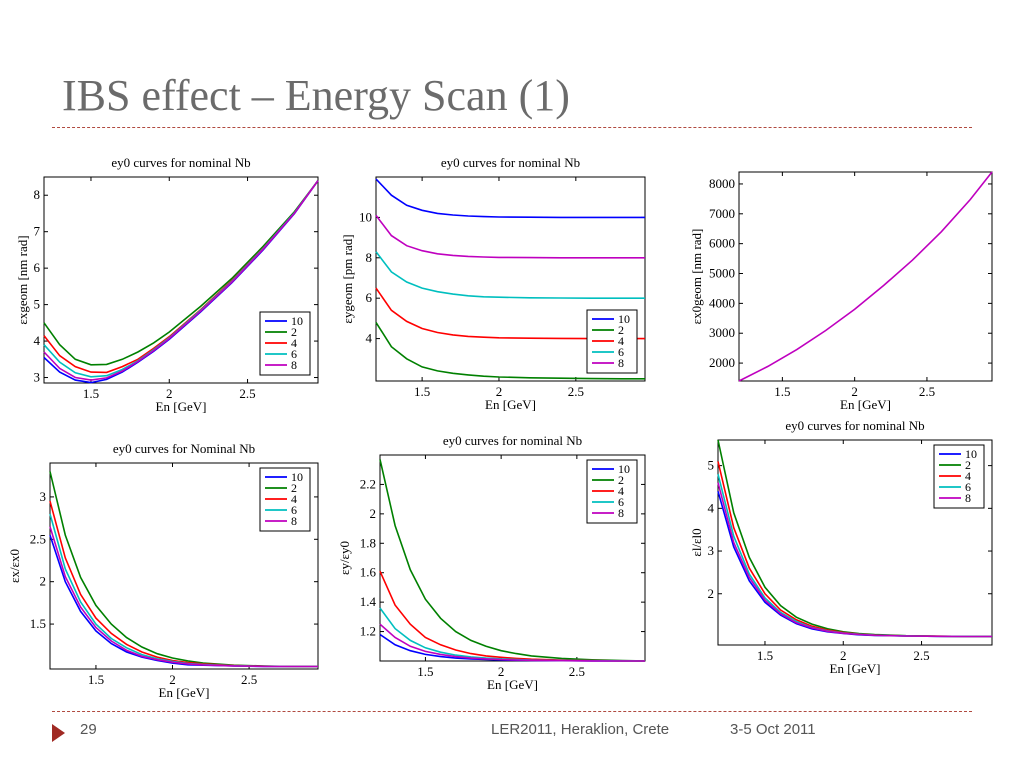  Describe the element at coordinates (14, 566) in the screenshot. I see `y-axis-label: εx/εx0` at that location.